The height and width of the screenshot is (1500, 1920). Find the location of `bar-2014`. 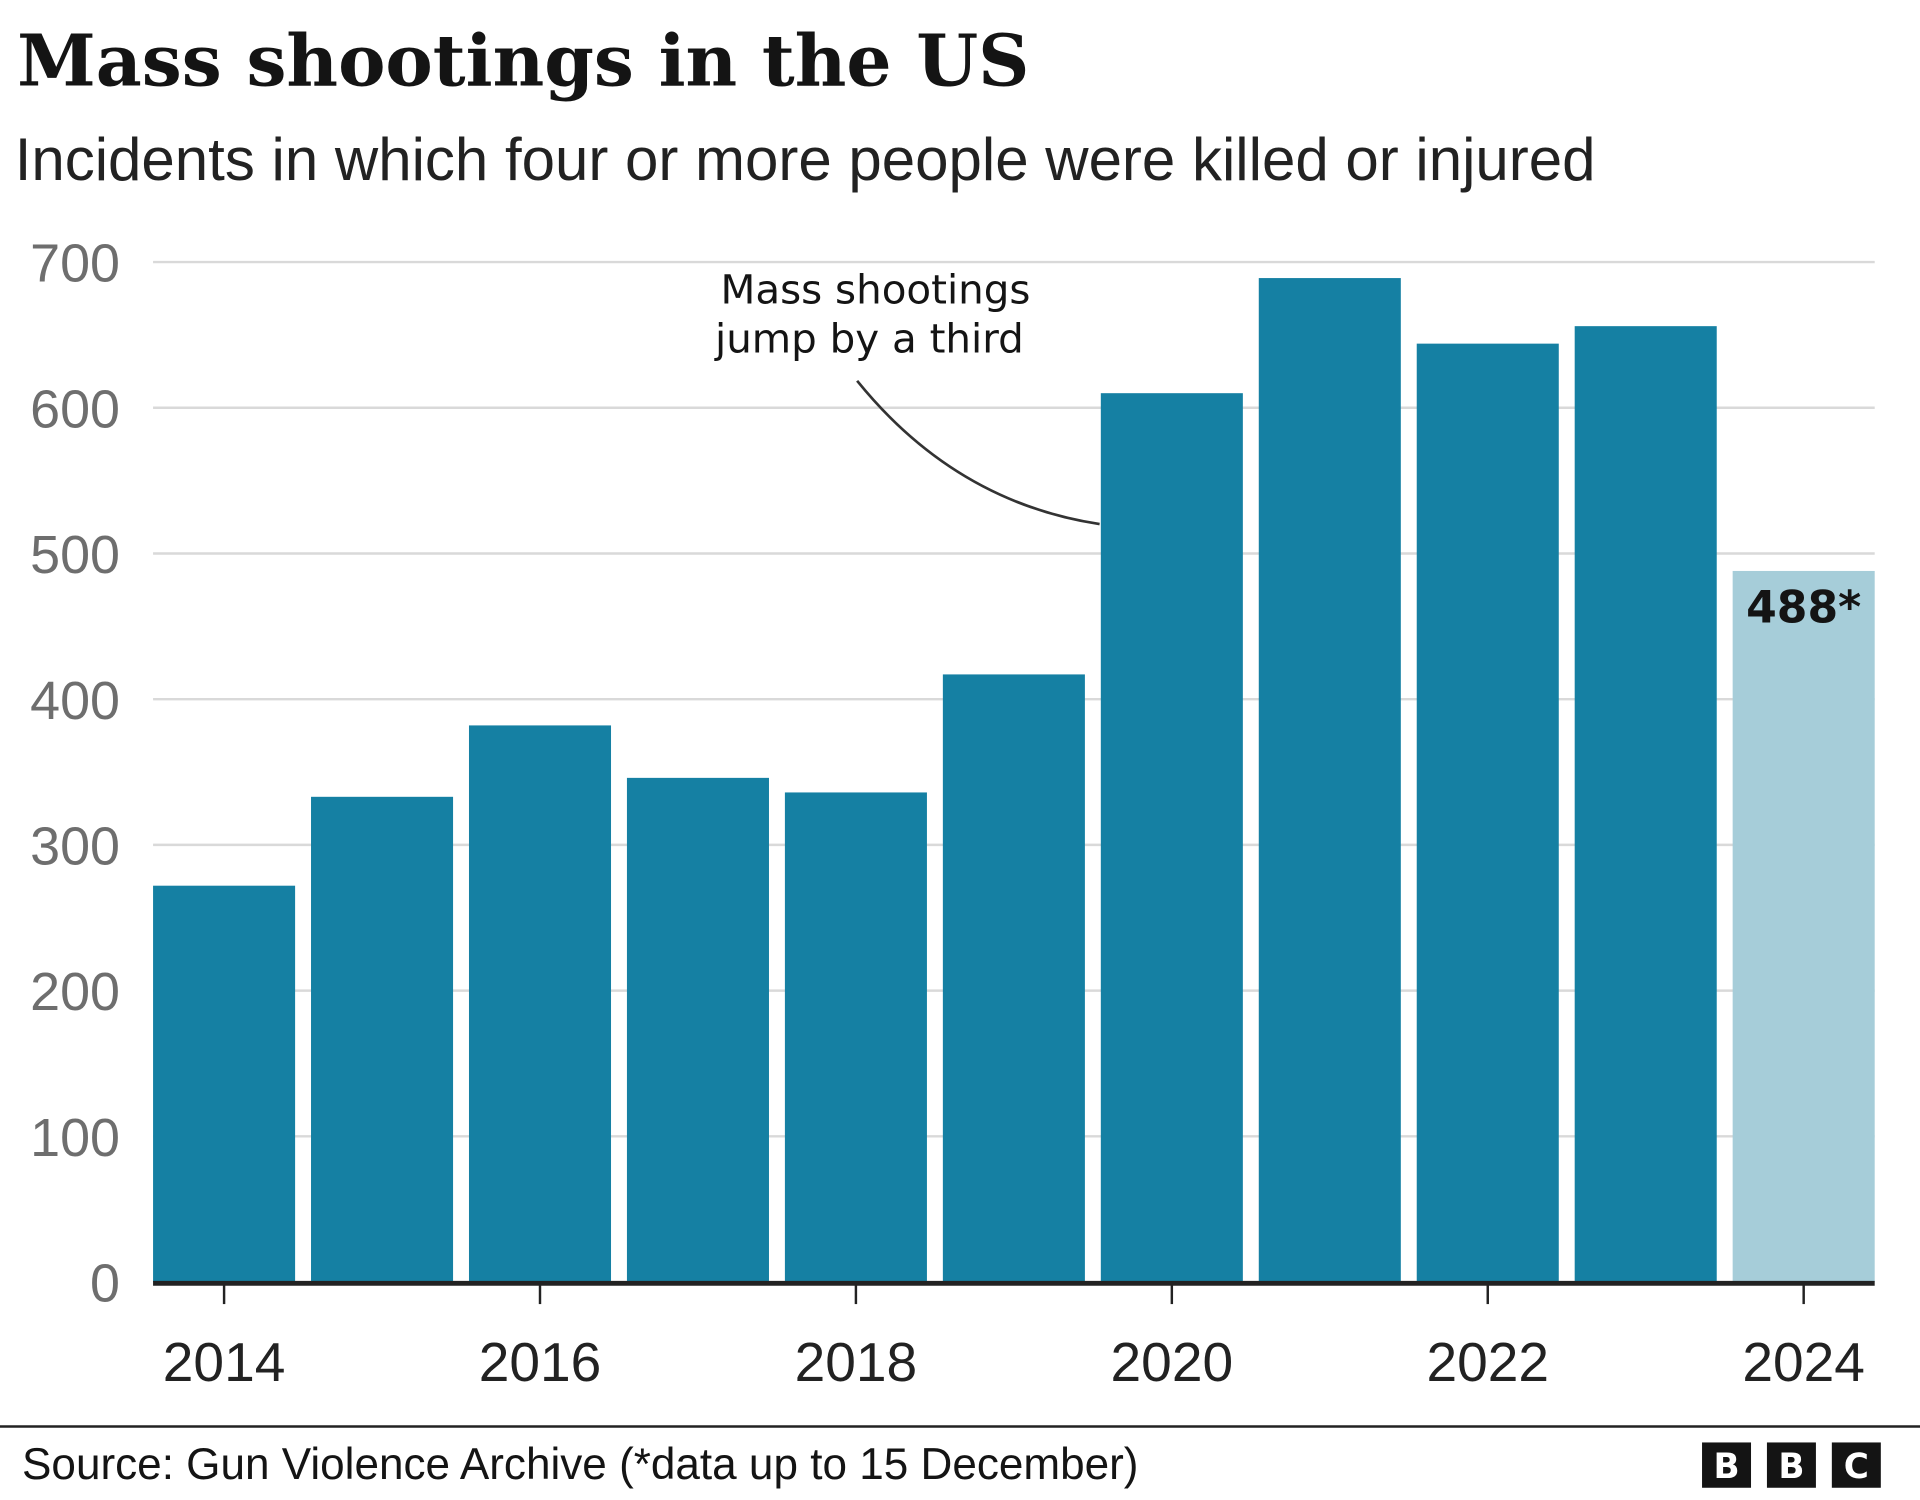

bar-2014 is located at coordinates (224, 1084).